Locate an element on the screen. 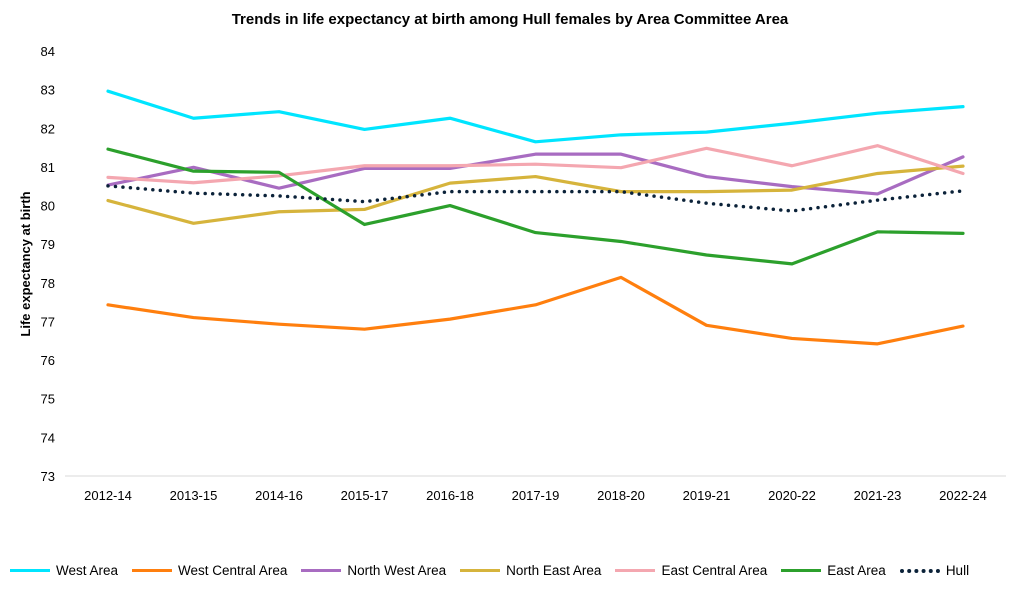 This screenshot has width=1020, height=602. legend-label: East Central Area is located at coordinates (714, 570).